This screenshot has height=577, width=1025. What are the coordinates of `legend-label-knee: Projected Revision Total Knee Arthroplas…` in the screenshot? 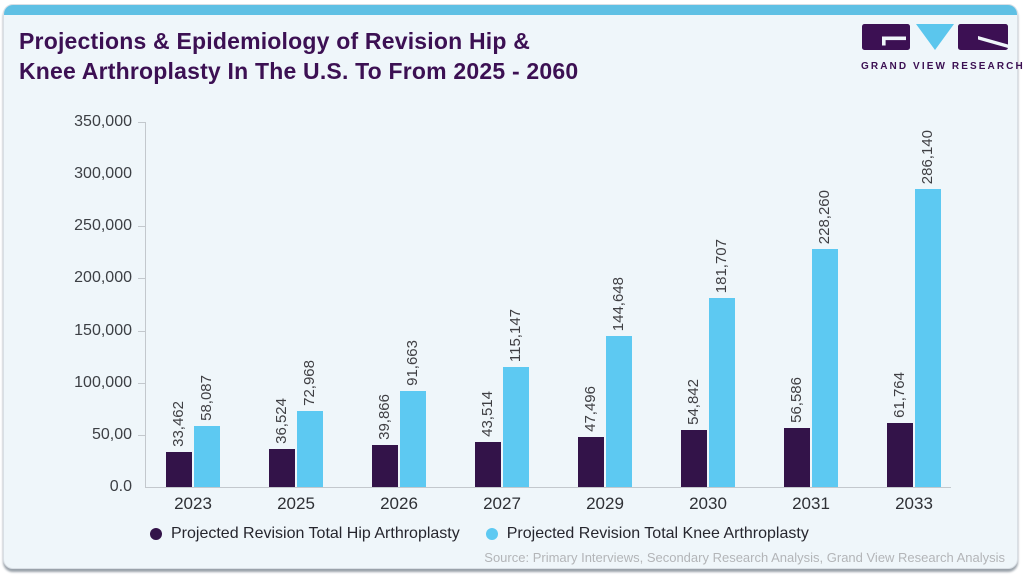 It's located at (657, 533).